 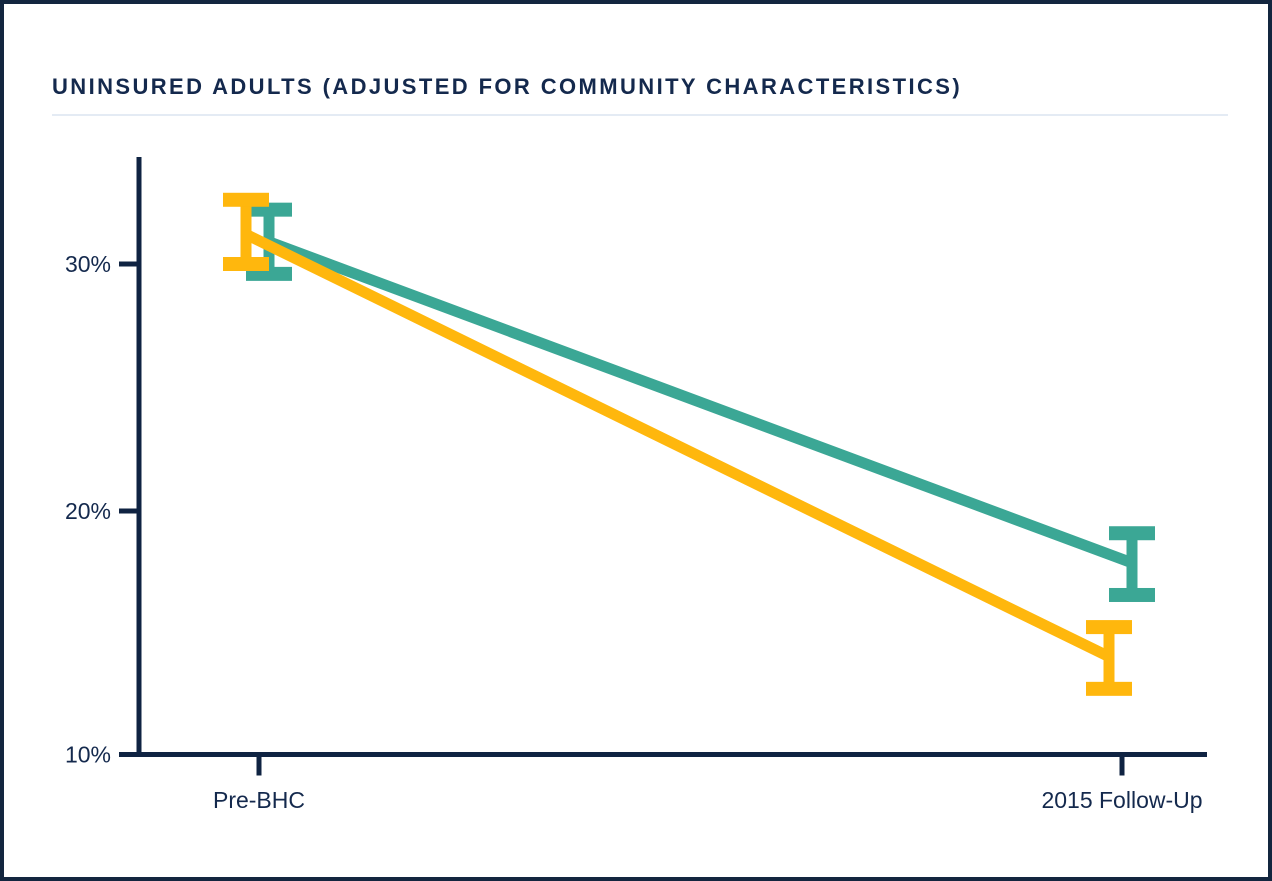 What do you see at coordinates (1132, 594) in the screenshot?
I see `teal-series-errorbar-cap-bottom` at bounding box center [1132, 594].